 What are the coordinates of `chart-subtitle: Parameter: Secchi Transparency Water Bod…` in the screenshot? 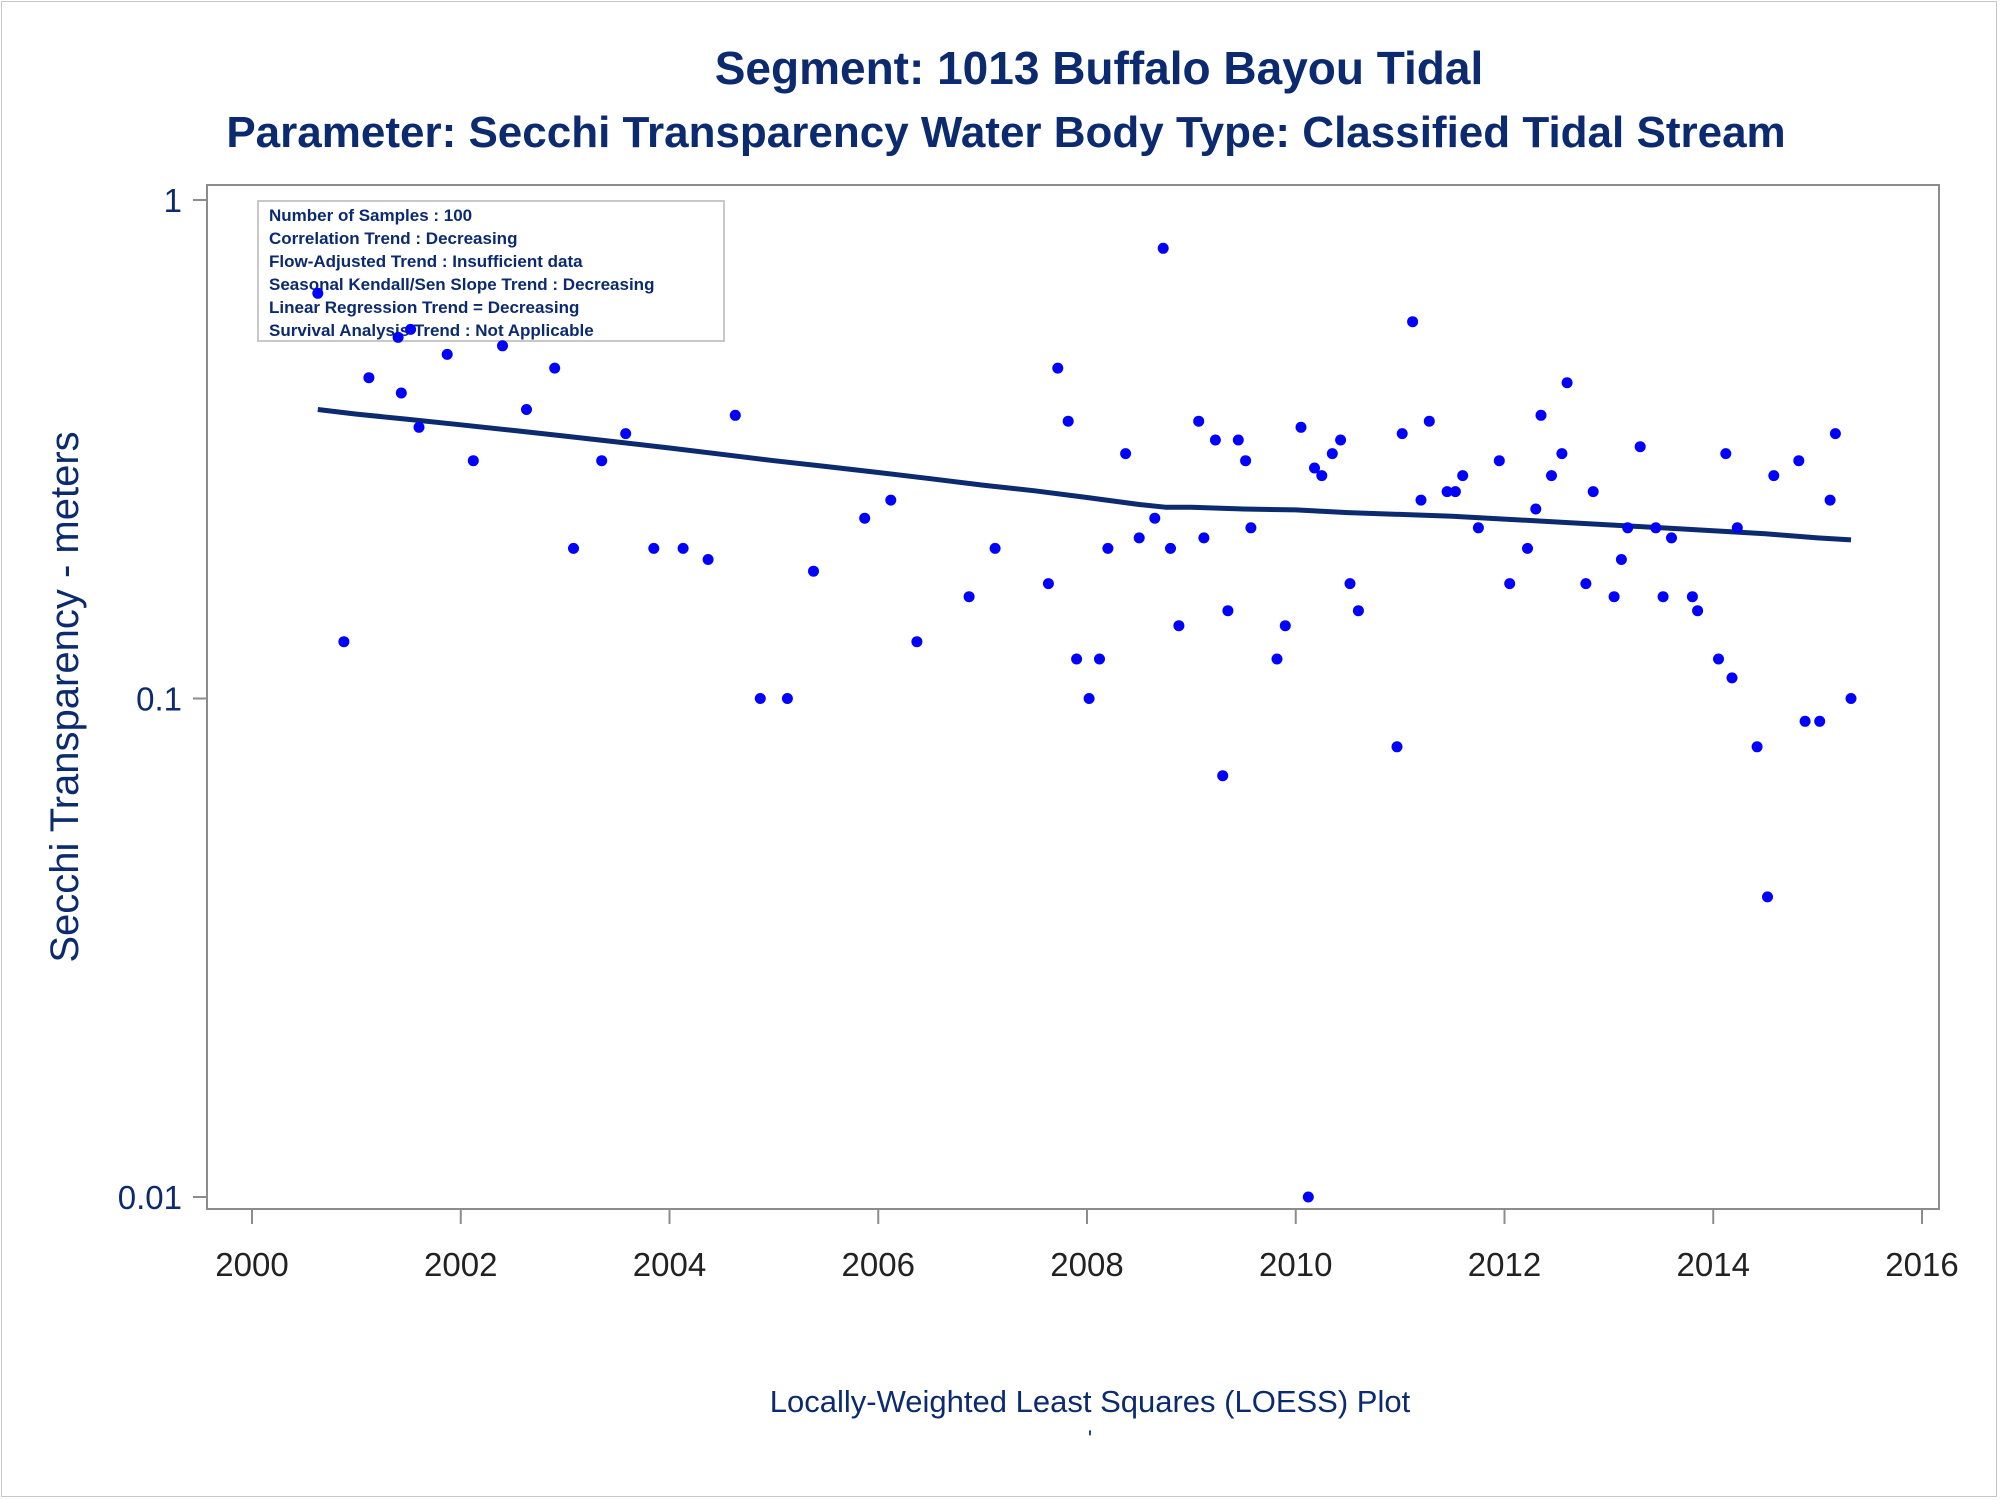 It's located at (1005, 132).